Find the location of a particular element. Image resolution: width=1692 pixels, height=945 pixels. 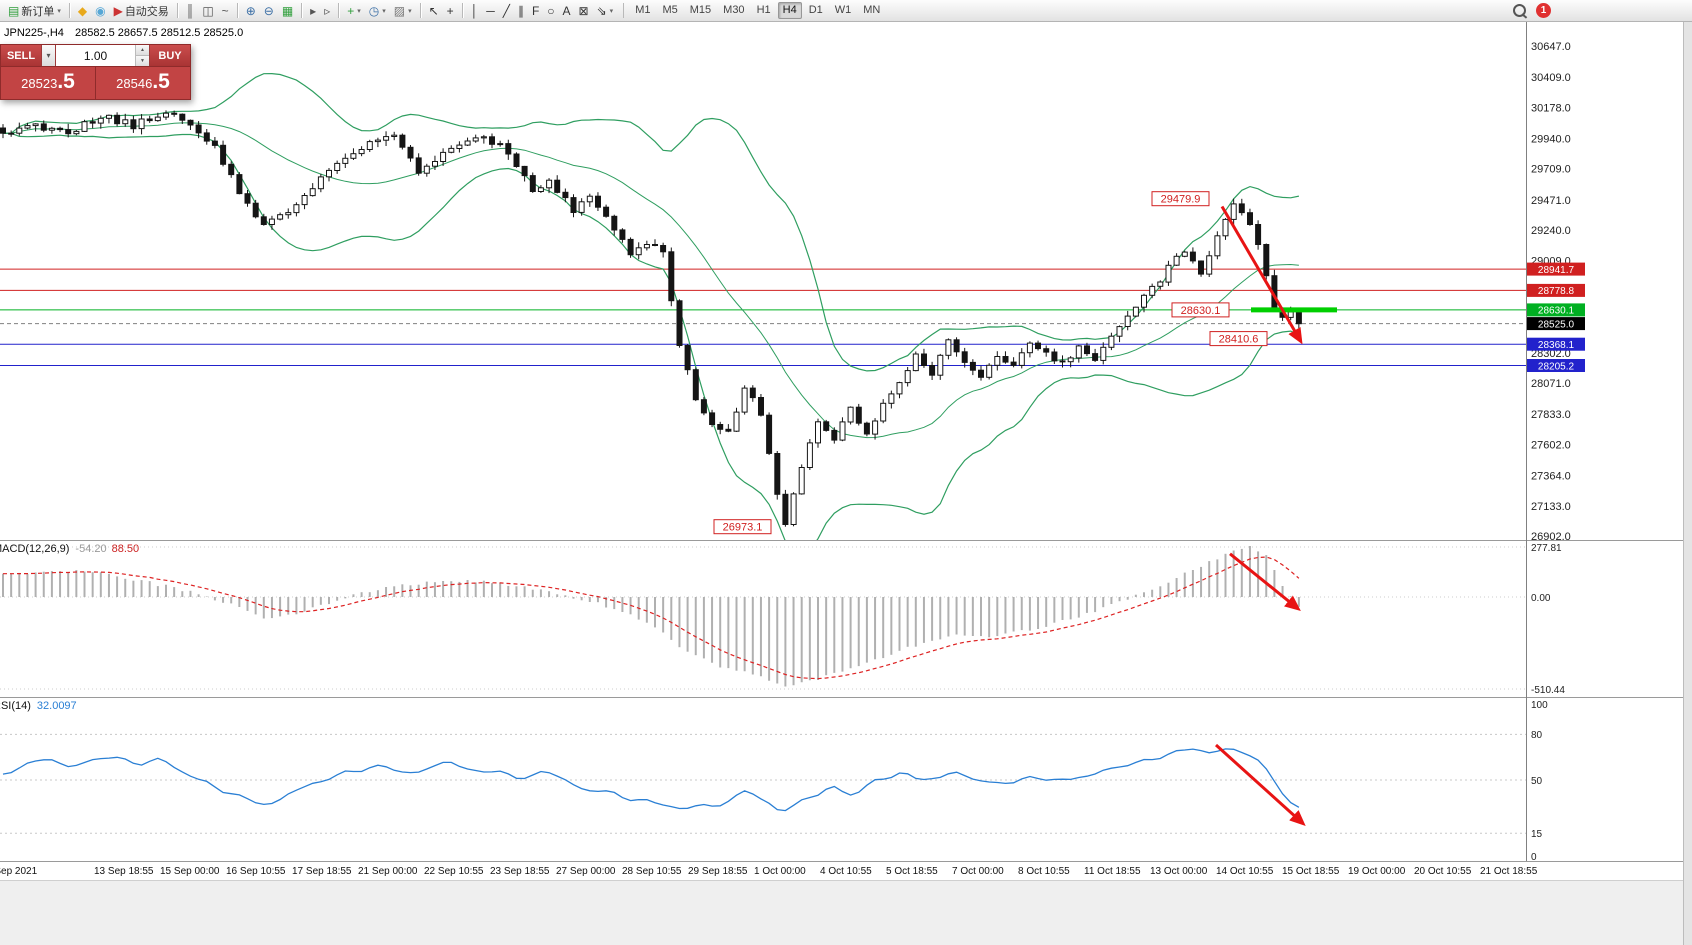

equidistant-channel-button: ∥ is located at coordinates (521, 10).